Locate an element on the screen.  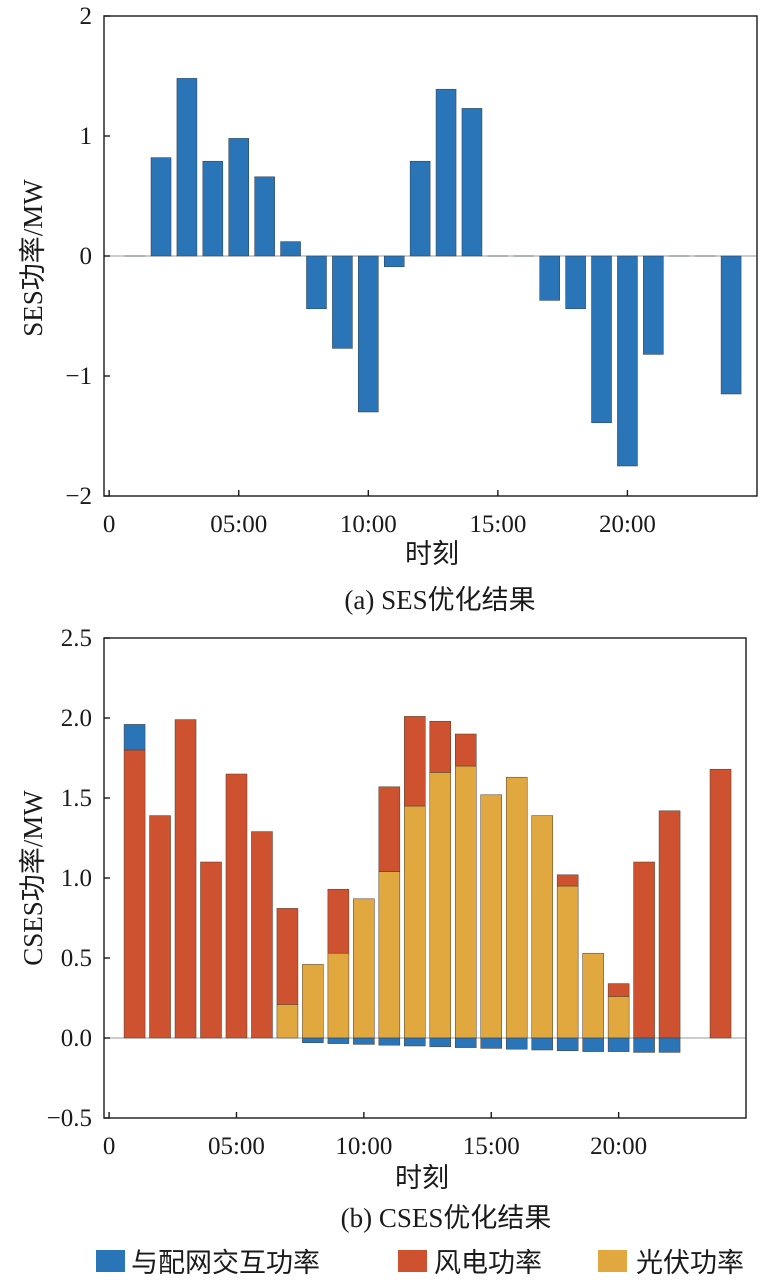
panel-b-ytick-label: 0.0 is located at coordinates (76, 1038).